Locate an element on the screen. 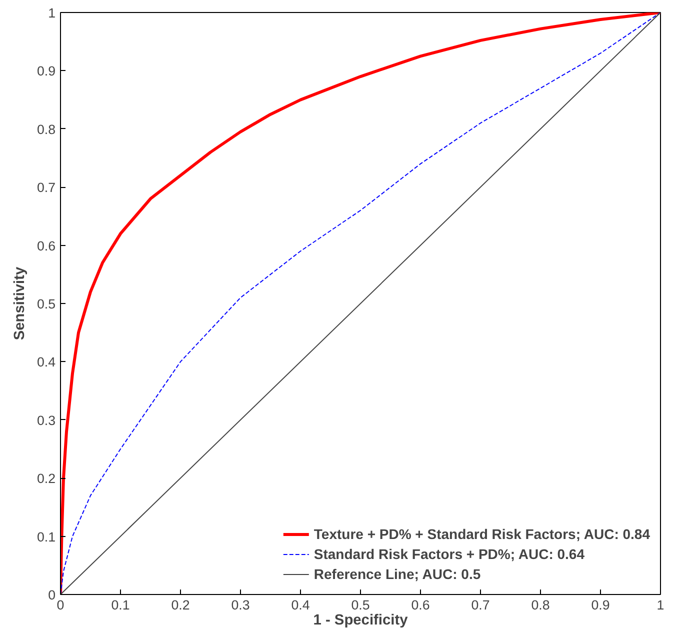  legend-label: Texture + PD% + Standard Risk Factors; AUC: 0.84 is located at coordinates (482, 534).